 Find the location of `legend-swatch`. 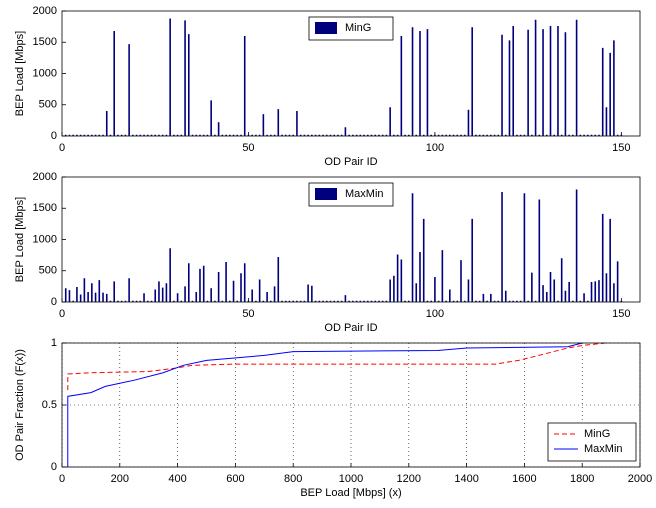

legend-swatch is located at coordinates (326, 28).